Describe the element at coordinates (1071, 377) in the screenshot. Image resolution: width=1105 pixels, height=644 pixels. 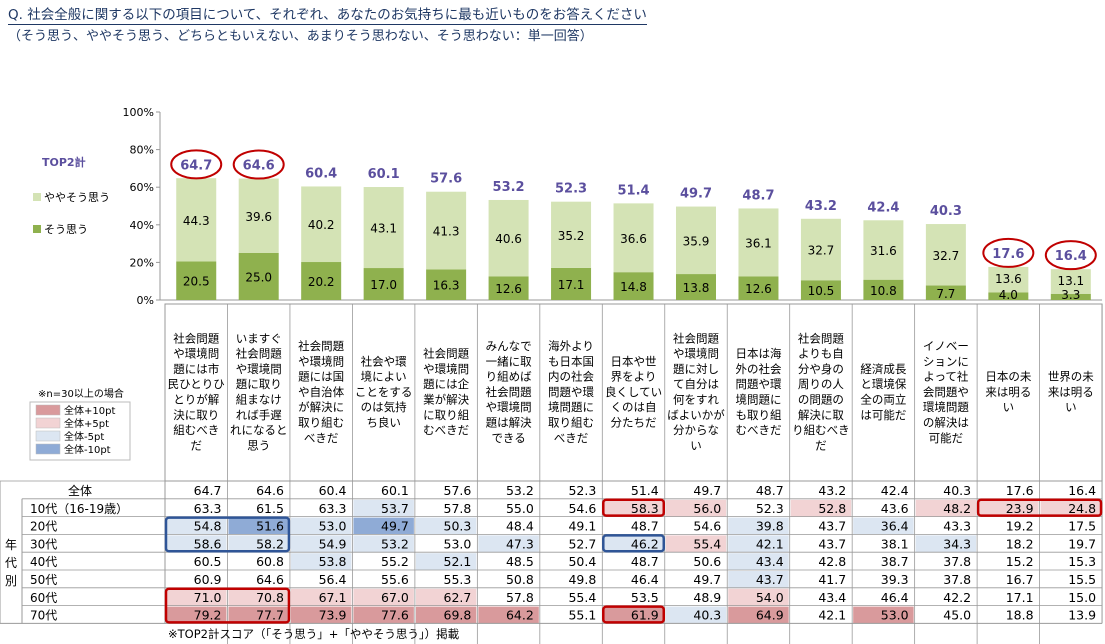
I see `category-label-line: 世界の未` at that location.